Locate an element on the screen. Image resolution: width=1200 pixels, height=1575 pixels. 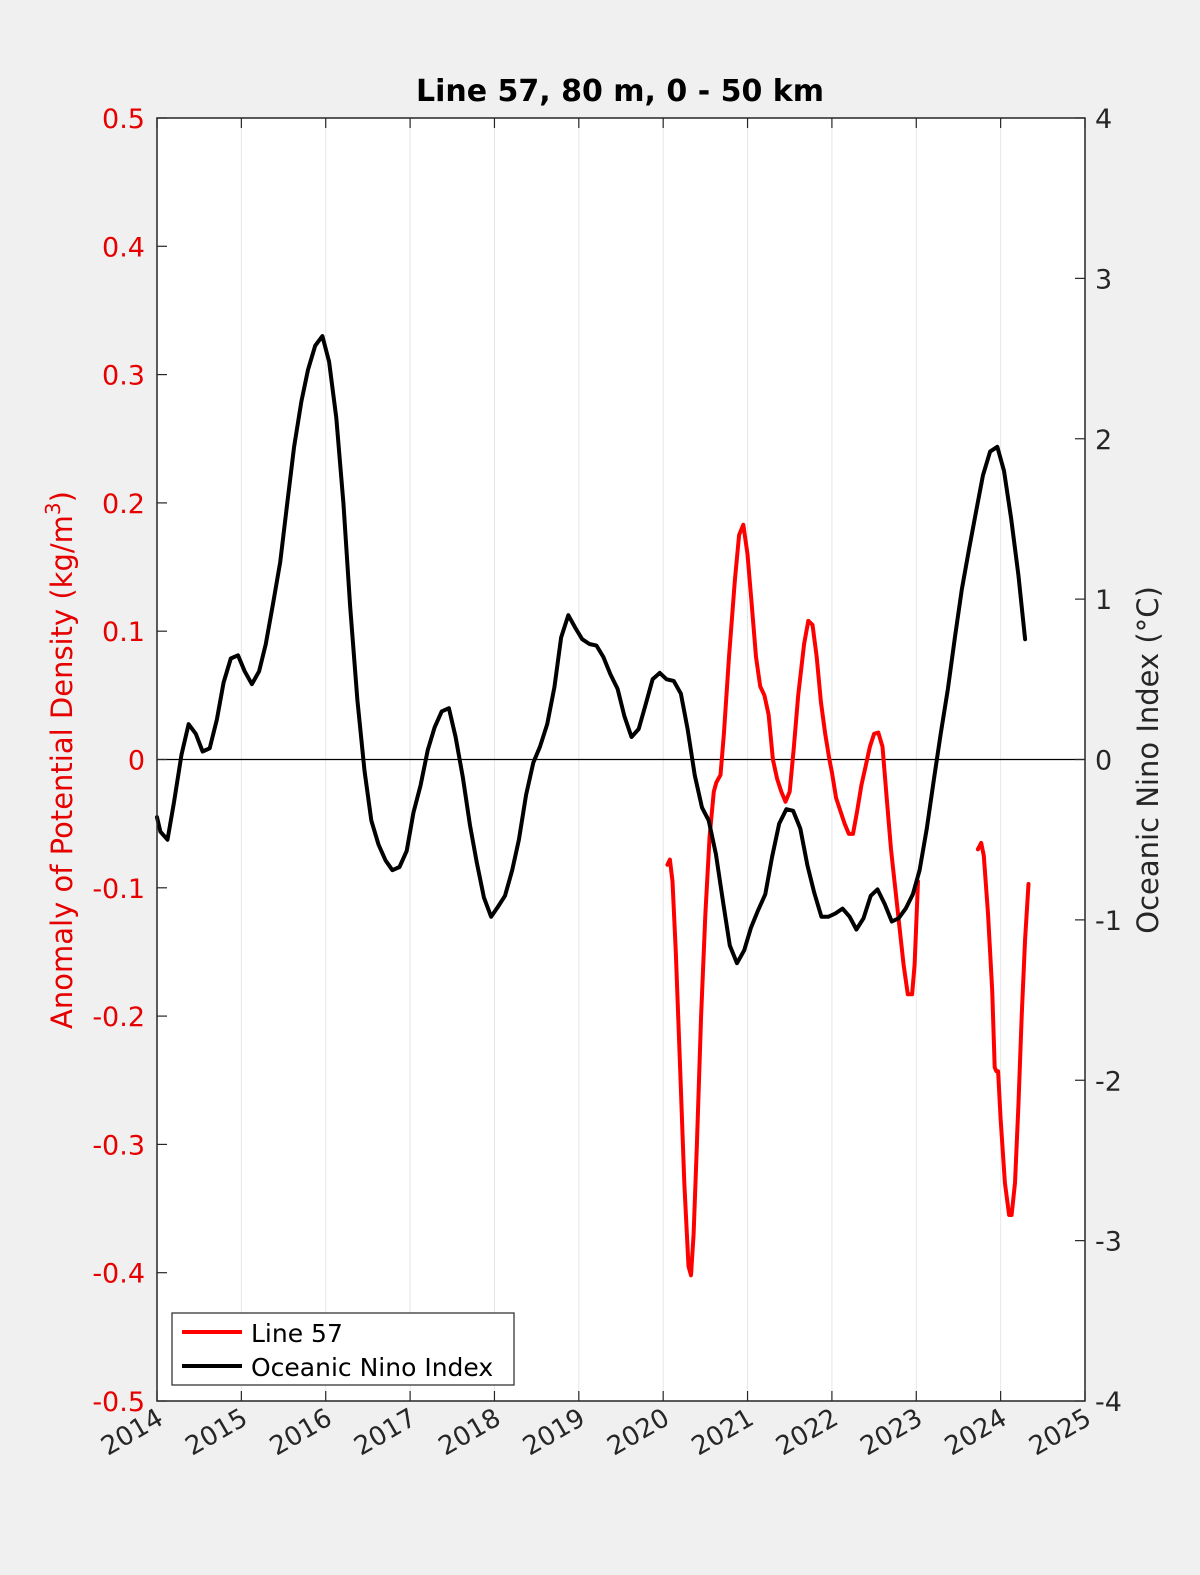
y-axis-left-label-superscript: 3 is located at coordinates (53, 508).